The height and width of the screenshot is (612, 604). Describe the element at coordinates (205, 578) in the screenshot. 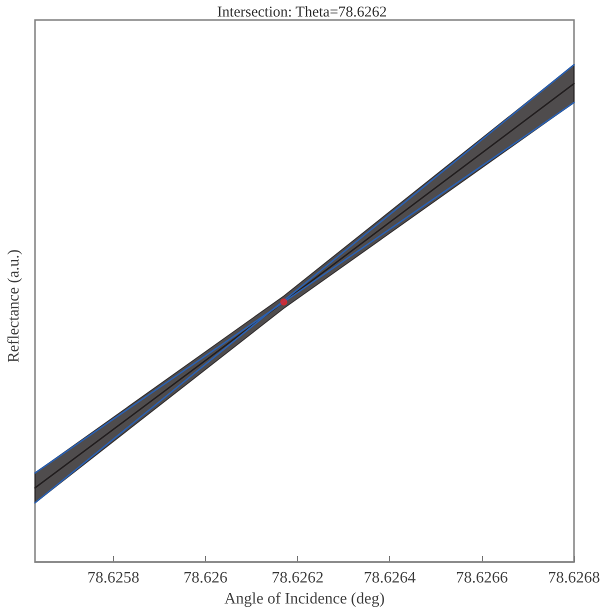

I see `x-tick-label: 78.626` at that location.